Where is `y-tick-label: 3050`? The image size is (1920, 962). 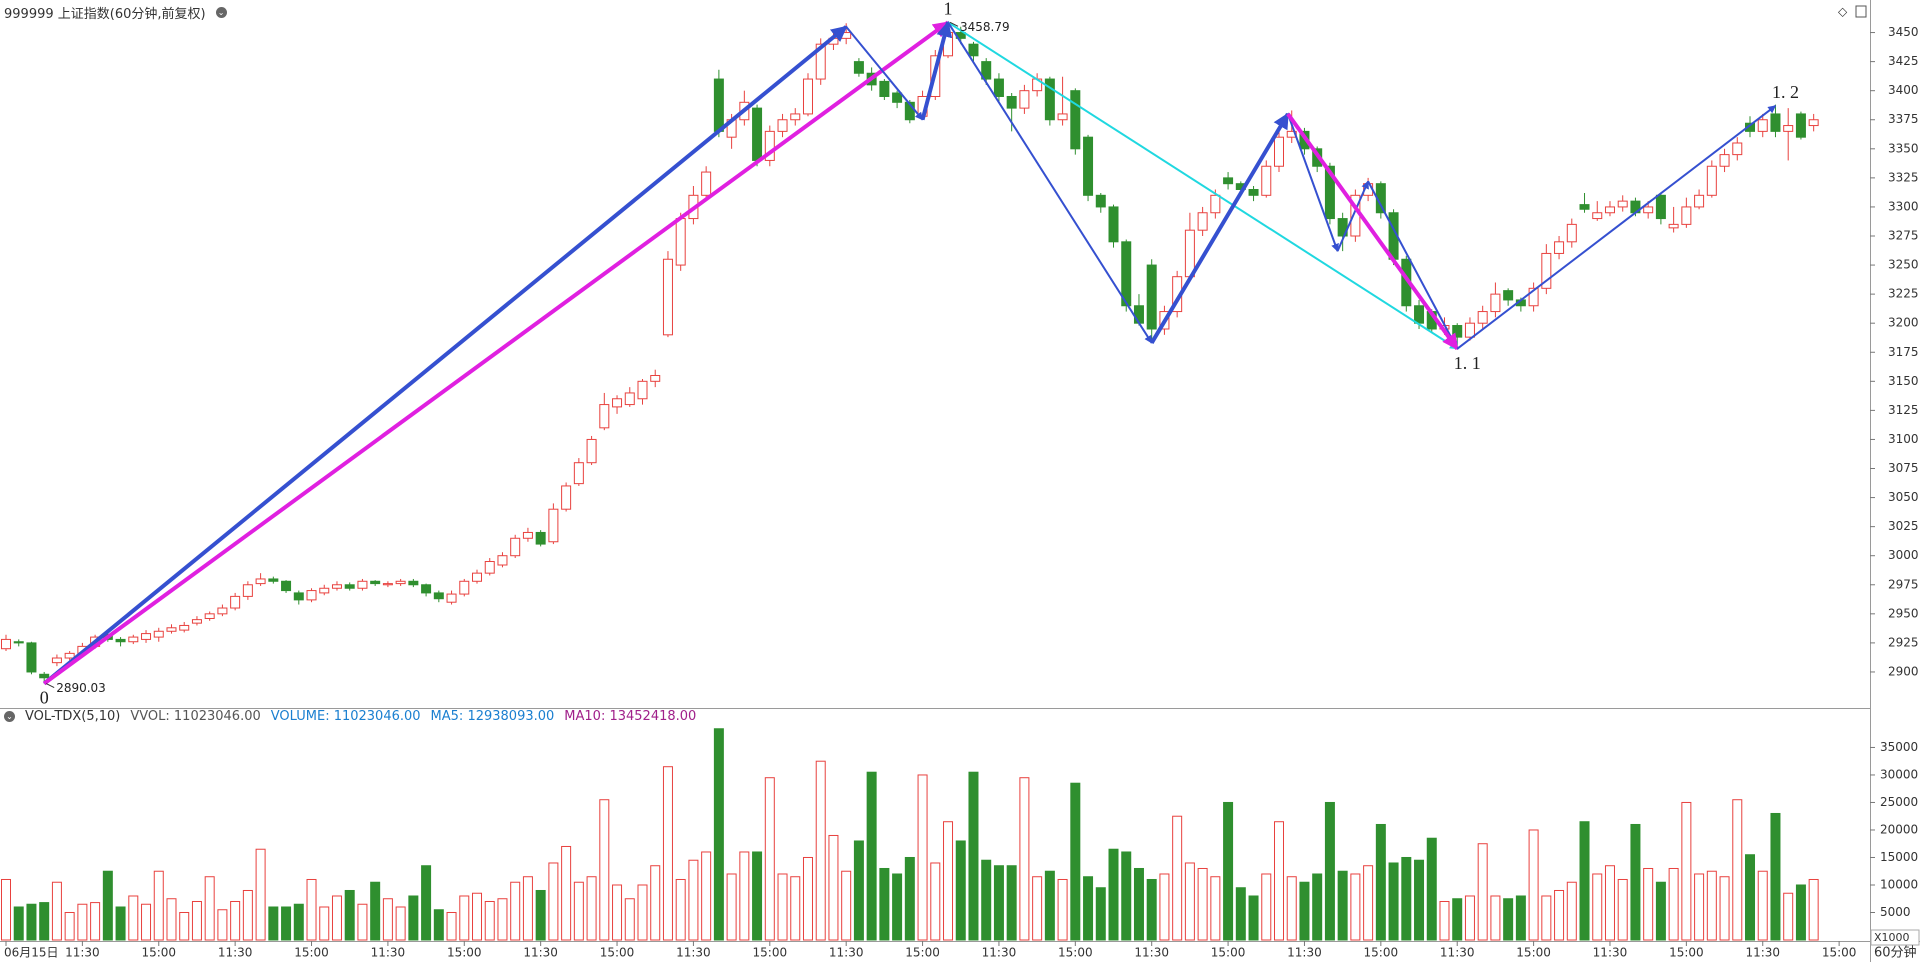 y-tick-label: 3050 is located at coordinates (1903, 497).